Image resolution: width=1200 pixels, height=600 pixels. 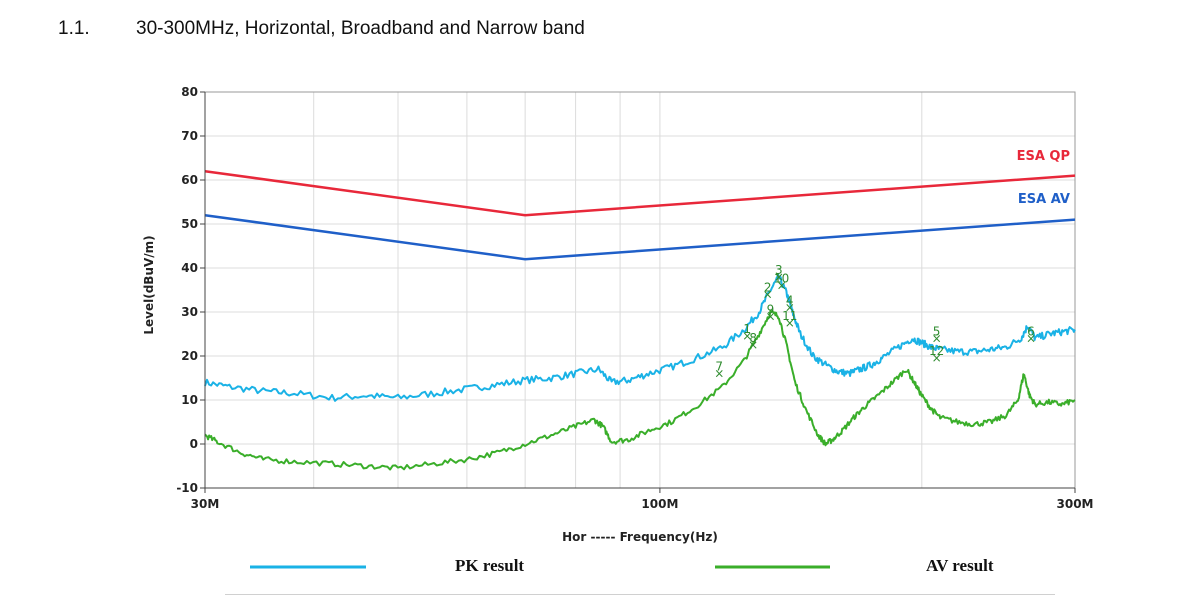 I want to click on marker-label: 7, so click(x=719, y=367).